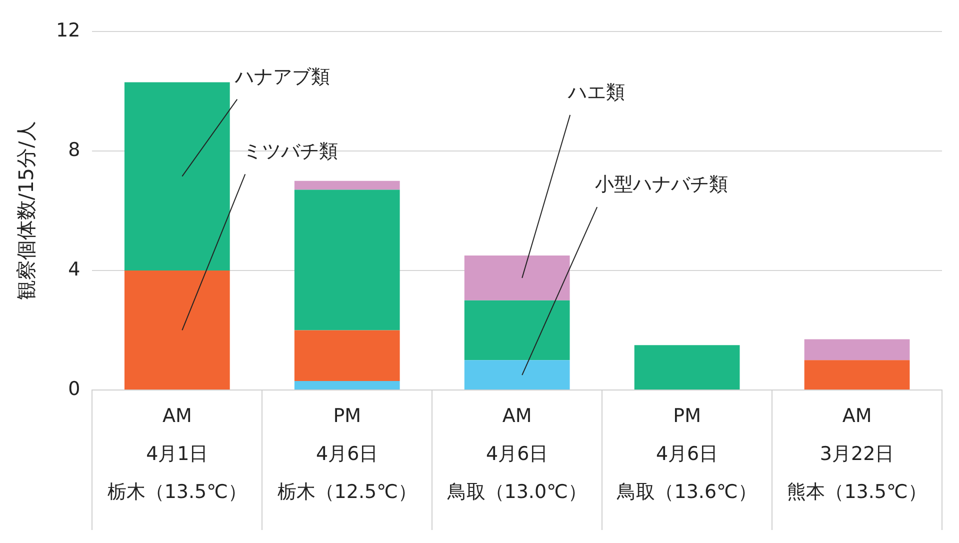  I want to click on x-tick-label: AM 4月6日鳥取（13.0℃）, so click(516, 453).